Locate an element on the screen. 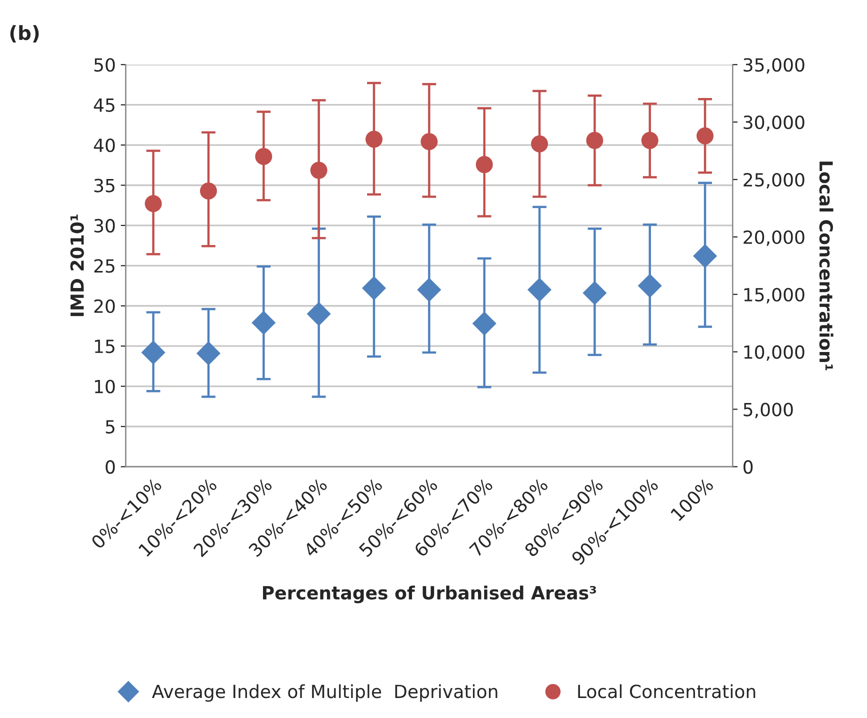 This screenshot has width=867, height=718. y-tick-label: 5 is located at coordinates (110, 427).